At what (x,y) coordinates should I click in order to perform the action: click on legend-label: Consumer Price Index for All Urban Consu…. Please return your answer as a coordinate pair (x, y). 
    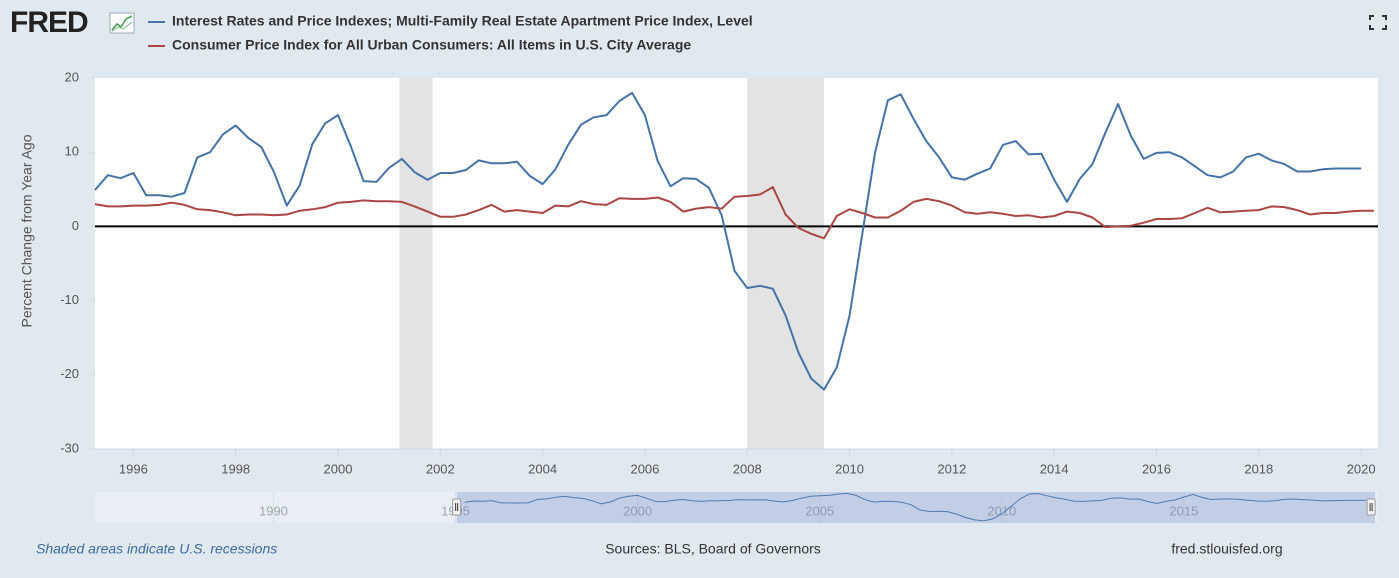
    Looking at the image, I should click on (431, 45).